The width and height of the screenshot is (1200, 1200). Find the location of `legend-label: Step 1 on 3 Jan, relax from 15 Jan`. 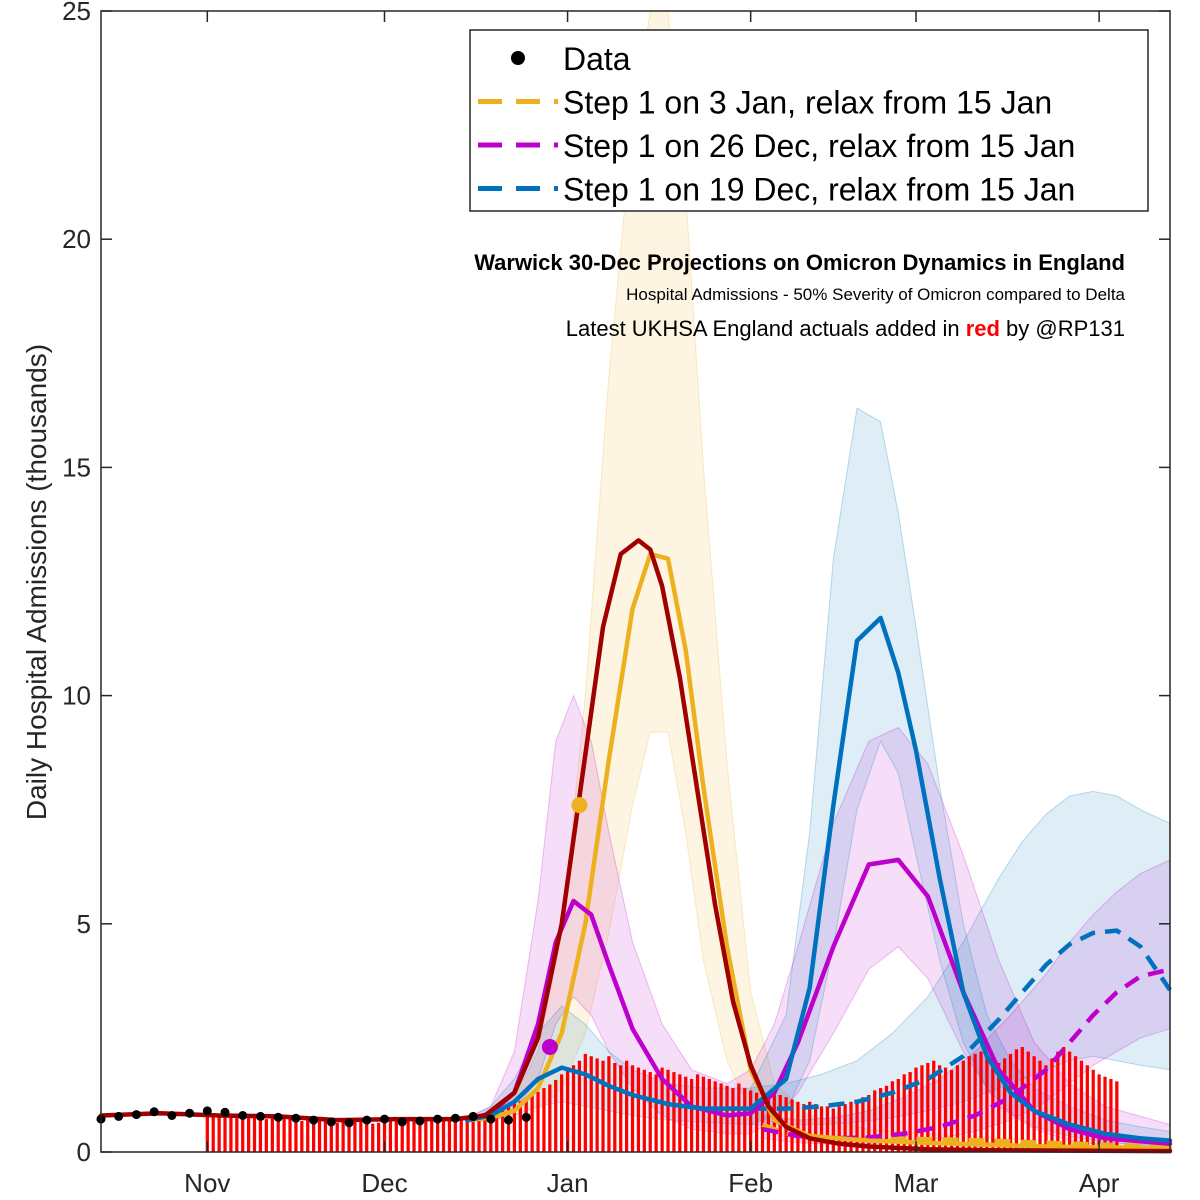

legend-label: Step 1 on 3 Jan, relax from 15 Jan is located at coordinates (807, 103).